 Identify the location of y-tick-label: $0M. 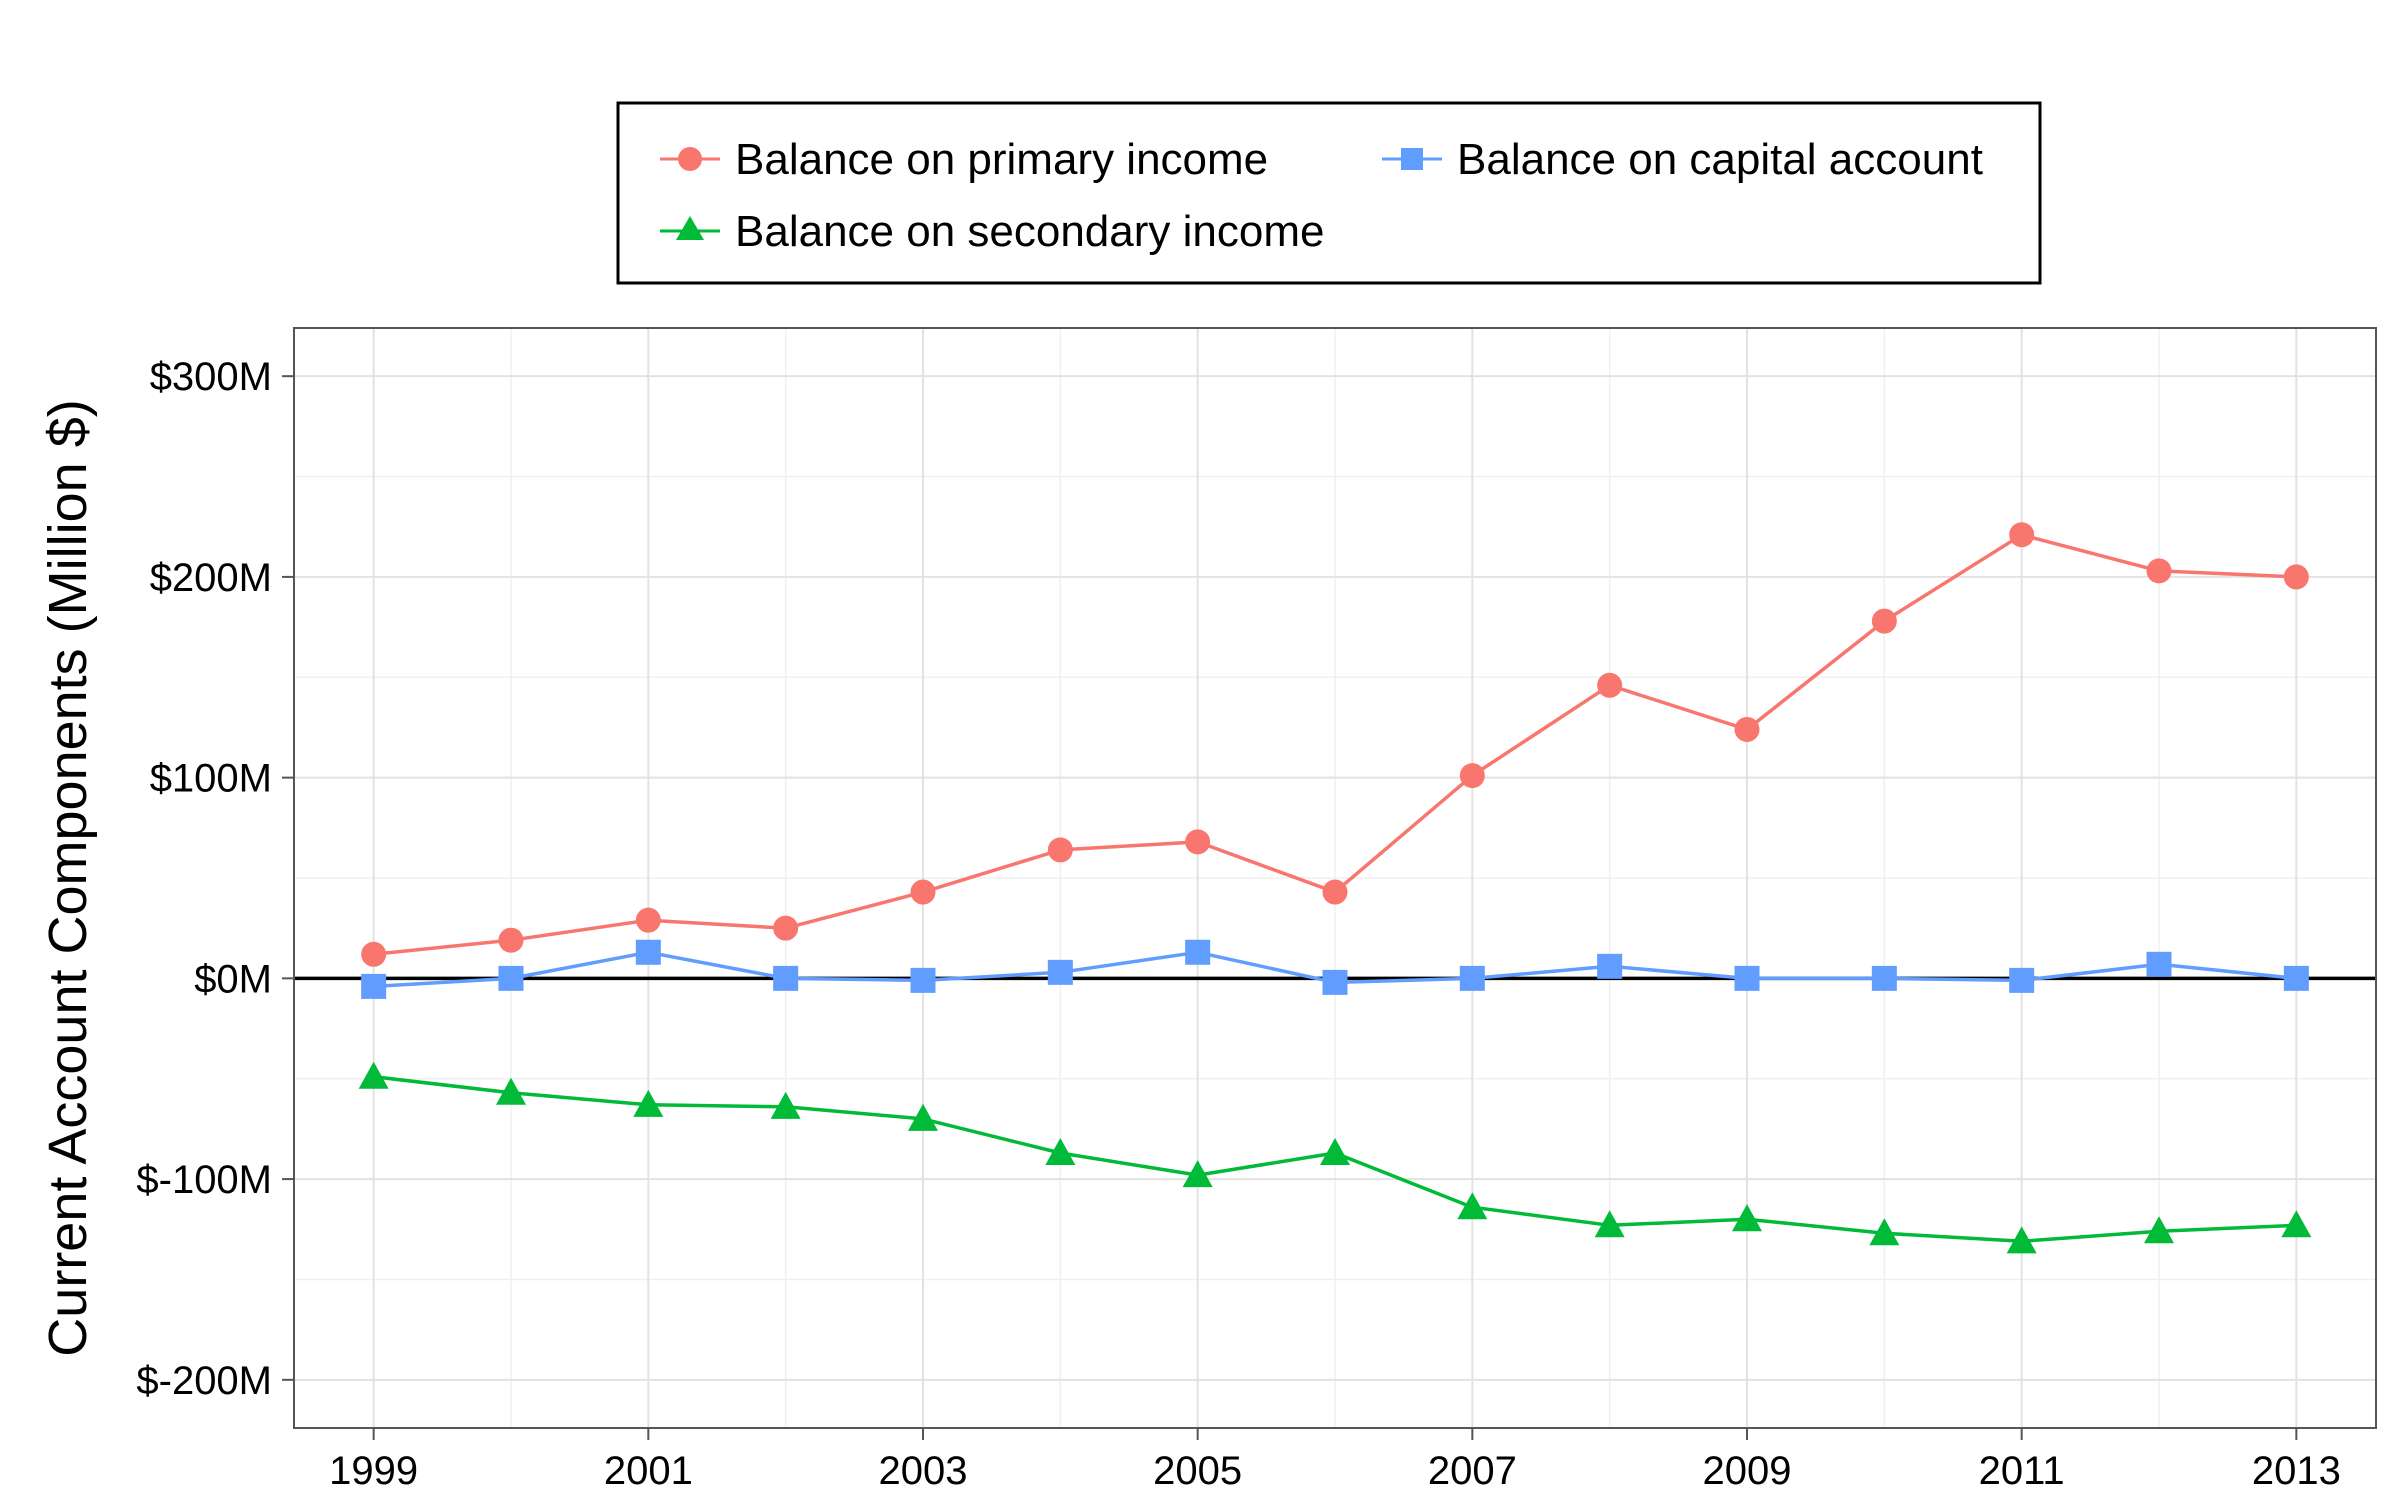
(233, 979).